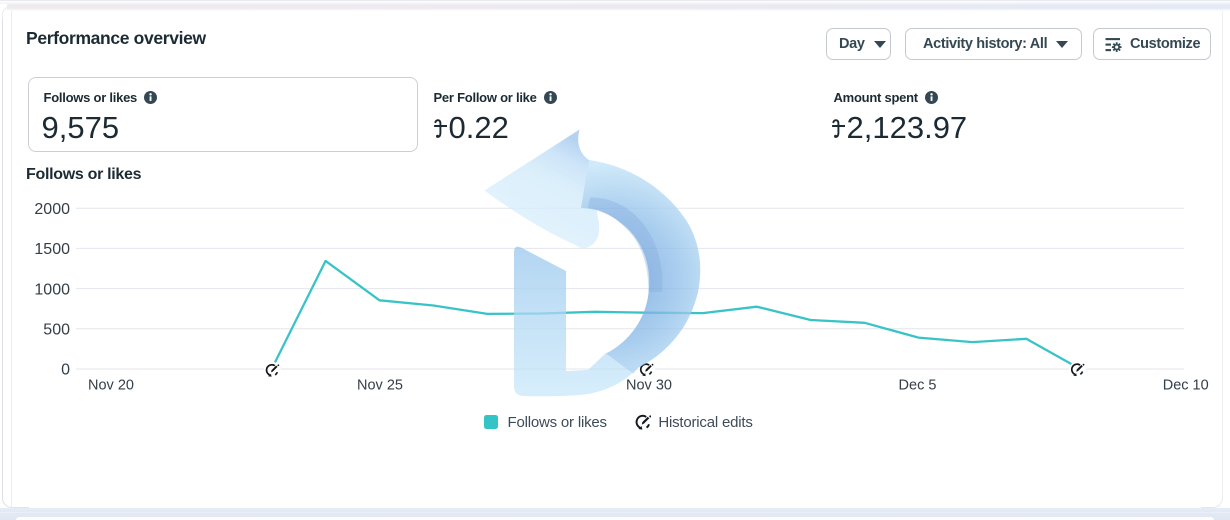 This screenshot has height=520, width=1230. I want to click on svg-text: Dec 10, so click(1186, 385).